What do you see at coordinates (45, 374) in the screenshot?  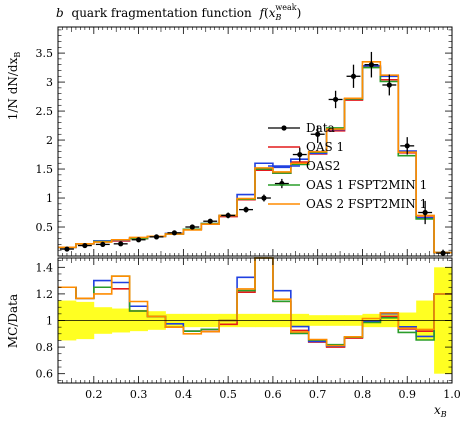 I see `ratio-y-tick-label: 0.6` at bounding box center [45, 374].